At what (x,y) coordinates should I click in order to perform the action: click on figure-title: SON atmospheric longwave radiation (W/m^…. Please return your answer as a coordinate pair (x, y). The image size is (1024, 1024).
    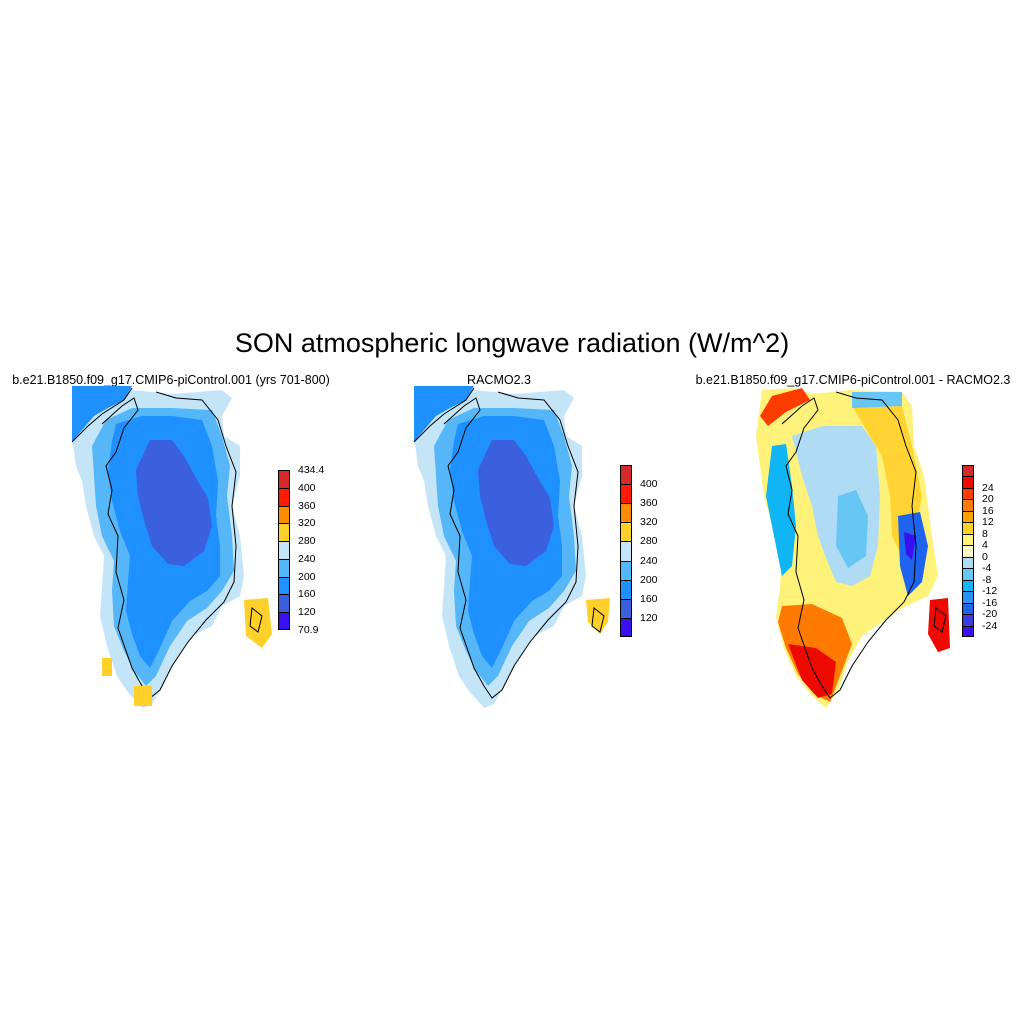
    Looking at the image, I should click on (512, 343).